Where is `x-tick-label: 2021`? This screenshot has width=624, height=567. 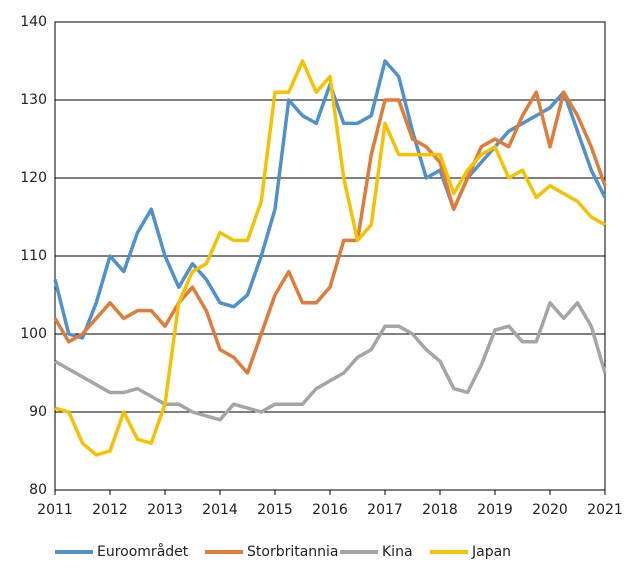
x-tick-label: 2021 is located at coordinates (605, 510).